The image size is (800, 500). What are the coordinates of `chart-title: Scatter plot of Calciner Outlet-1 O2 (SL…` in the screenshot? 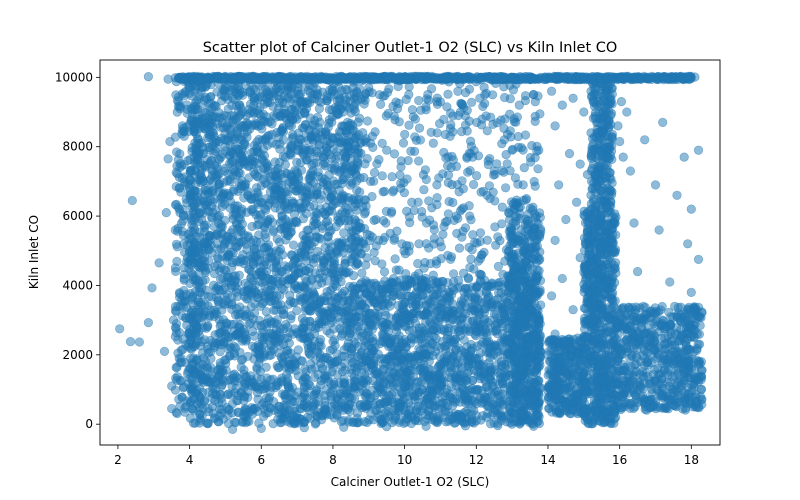 It's located at (410, 48).